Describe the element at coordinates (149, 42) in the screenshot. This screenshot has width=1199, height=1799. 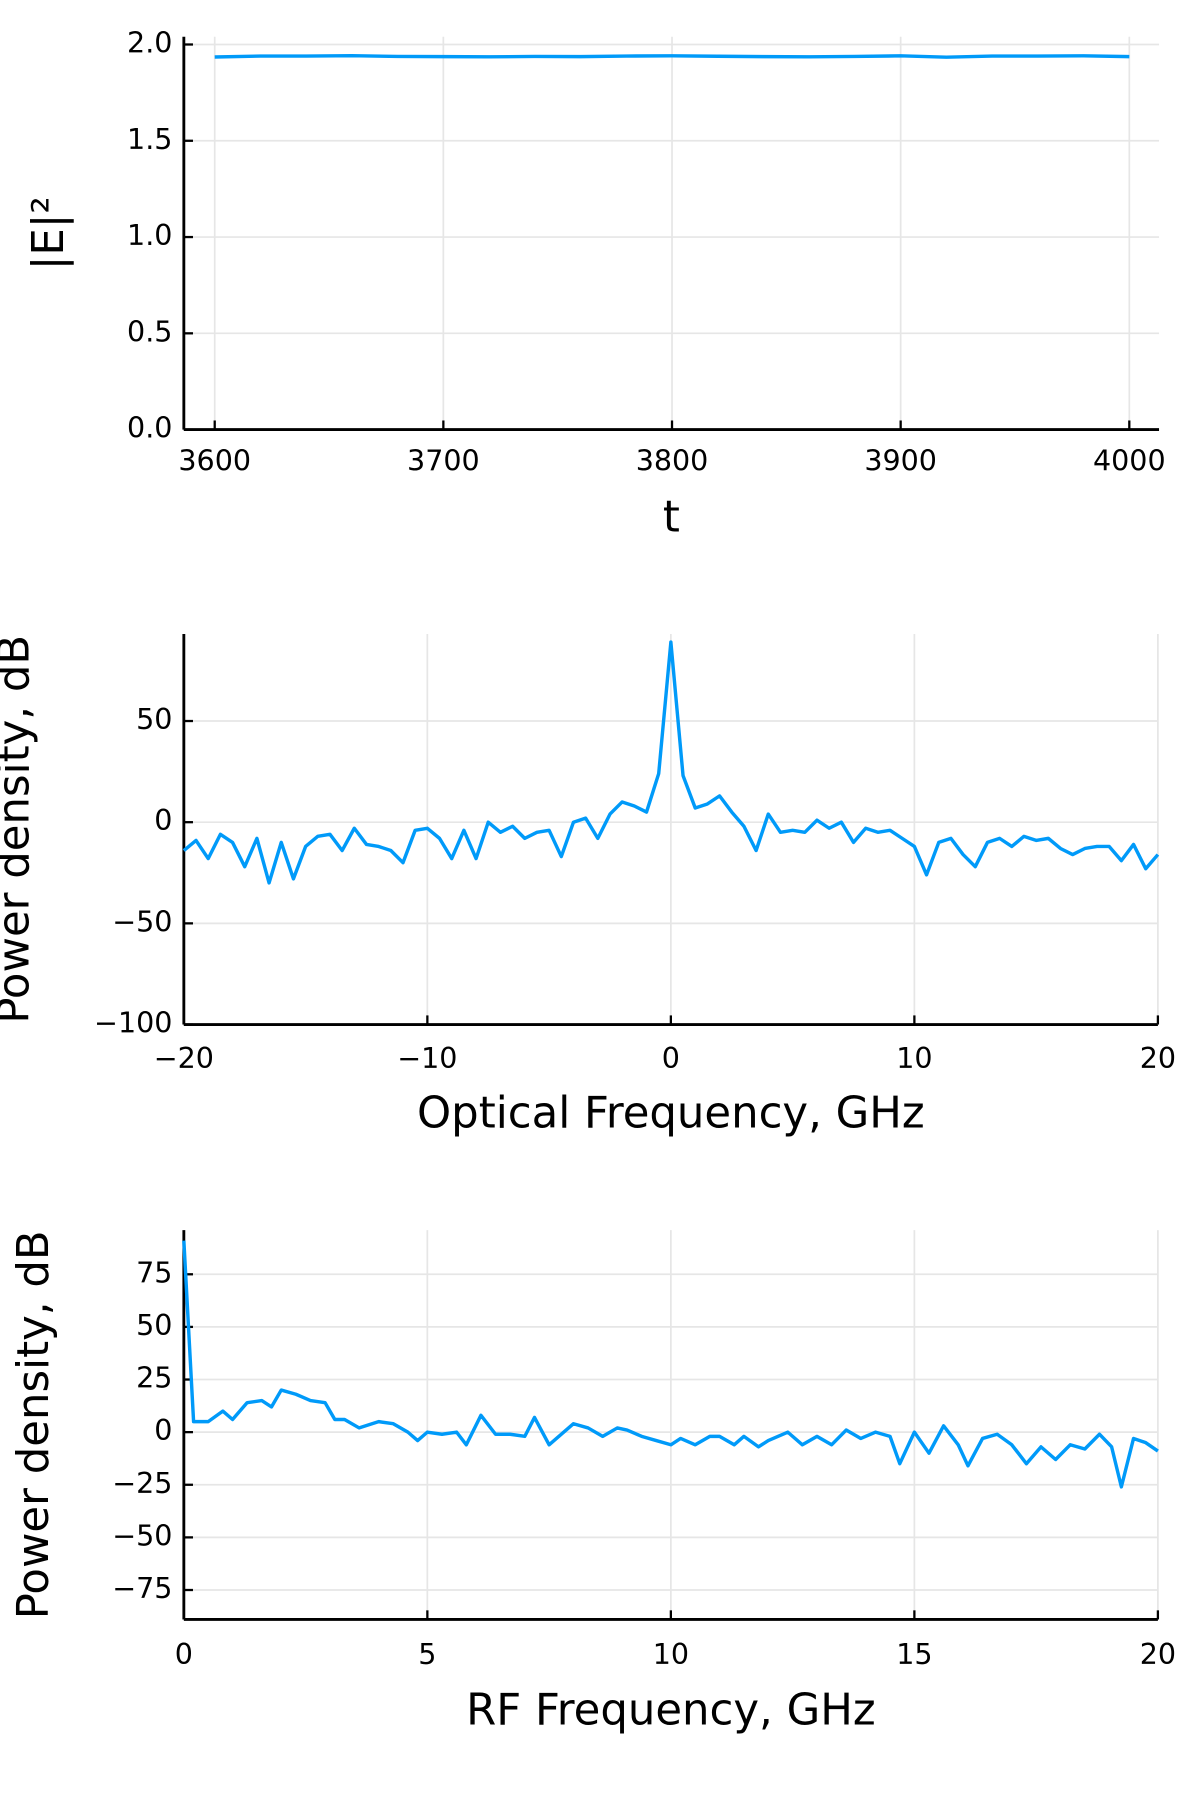
I see `y-tick-label: 2.0` at that location.